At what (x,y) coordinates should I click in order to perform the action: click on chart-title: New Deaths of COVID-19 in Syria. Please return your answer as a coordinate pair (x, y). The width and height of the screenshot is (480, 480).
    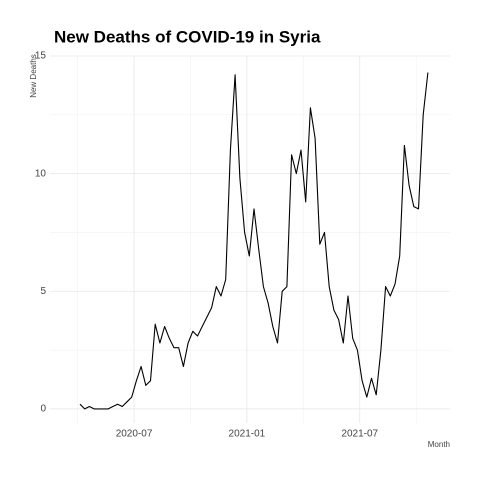
    Looking at the image, I should click on (187, 36).